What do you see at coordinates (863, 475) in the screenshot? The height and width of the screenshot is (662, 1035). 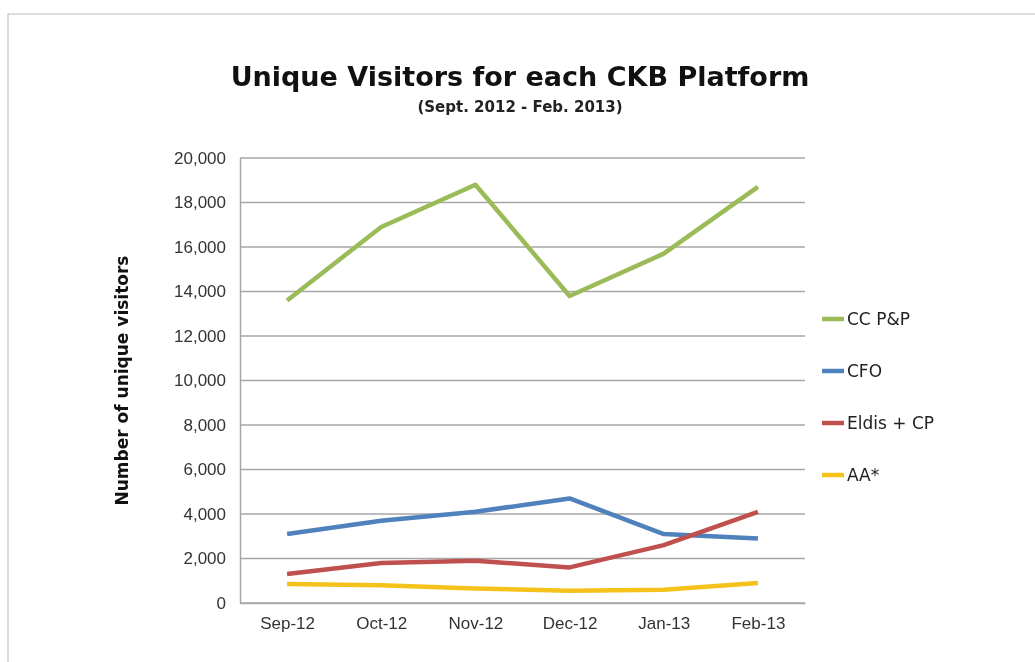 I see `legend-label: AA*` at bounding box center [863, 475].